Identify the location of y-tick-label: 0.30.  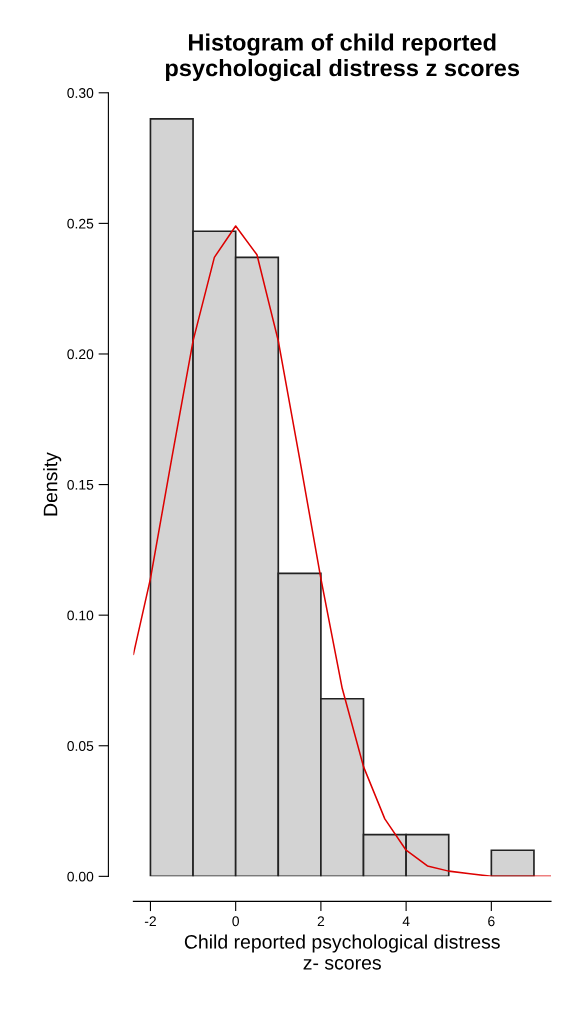
(80, 93).